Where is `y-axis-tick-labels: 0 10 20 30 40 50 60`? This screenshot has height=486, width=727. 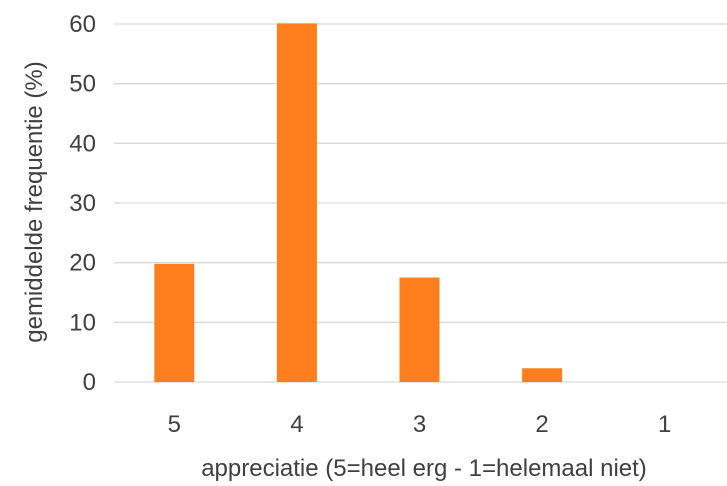
y-axis-tick-labels: 0 10 20 30 40 50 60 is located at coordinates (82, 203).